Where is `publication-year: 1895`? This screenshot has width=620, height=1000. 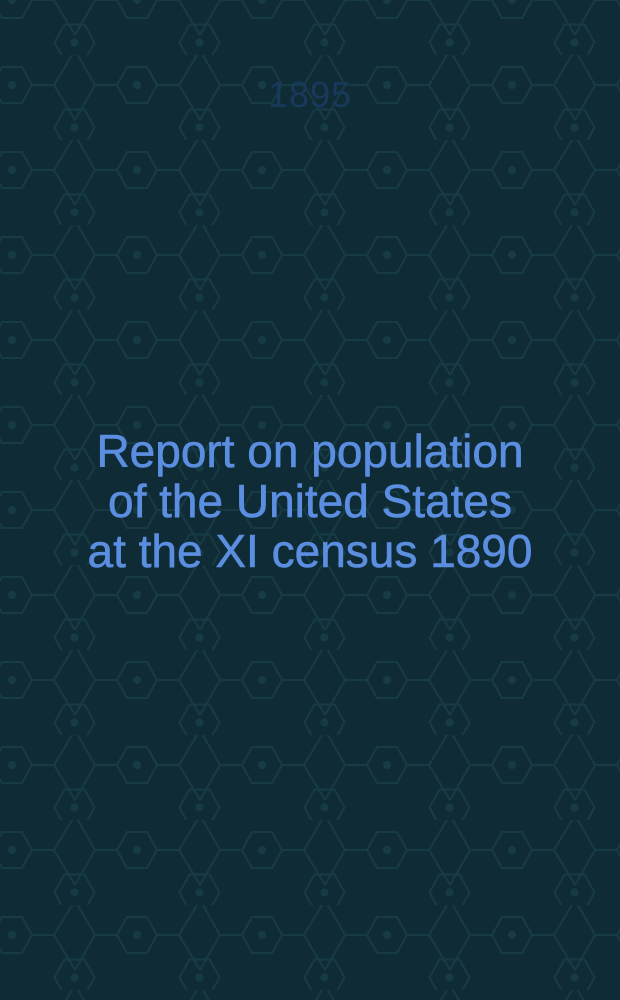 publication-year: 1895 is located at coordinates (310, 94).